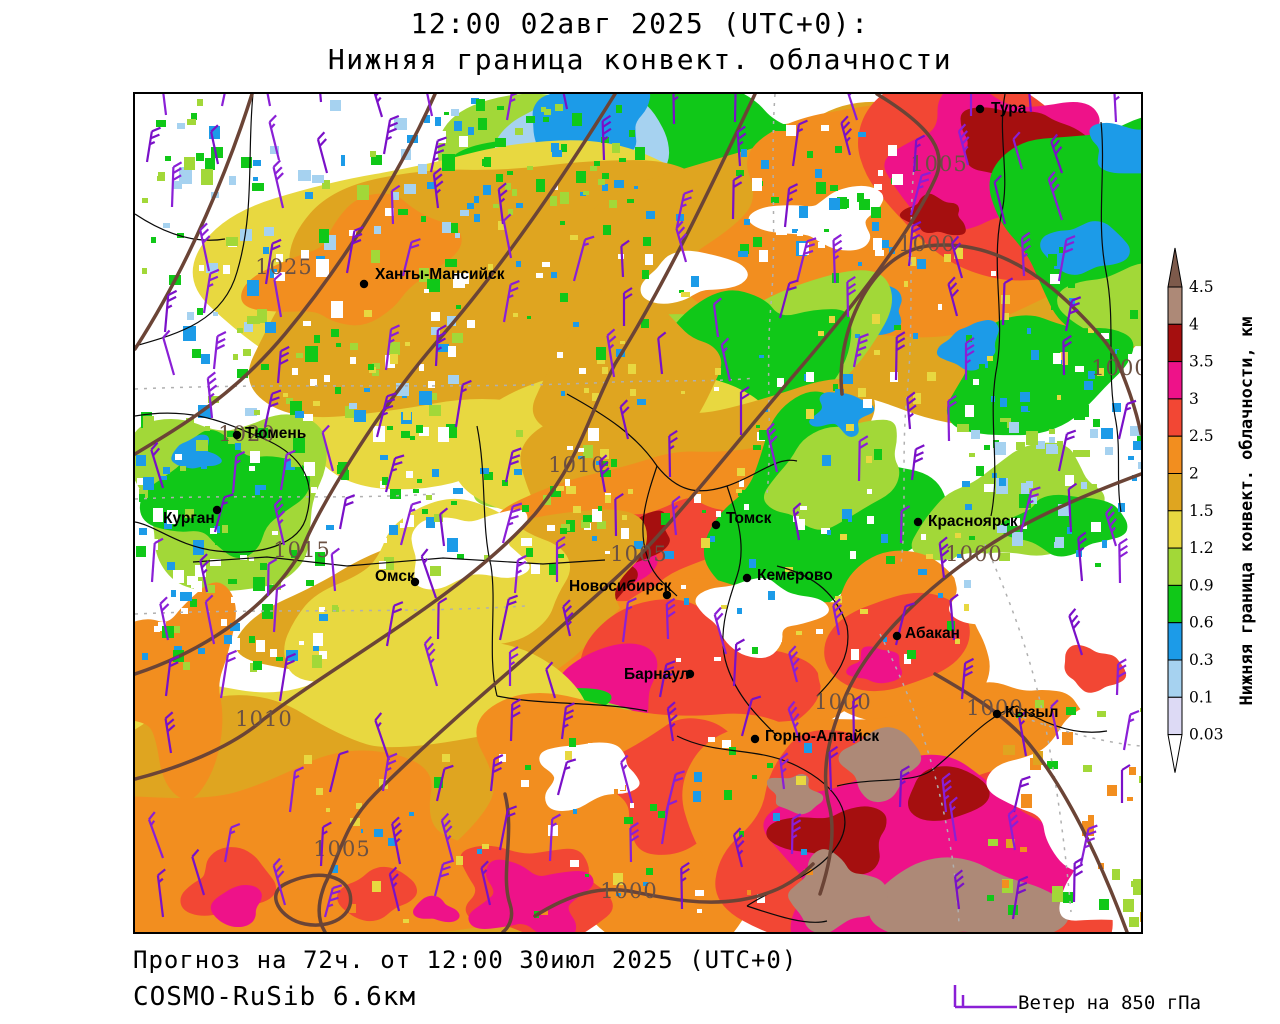  Describe the element at coordinates (1201, 585) in the screenshot. I see `legend-tick: 0.9` at that location.